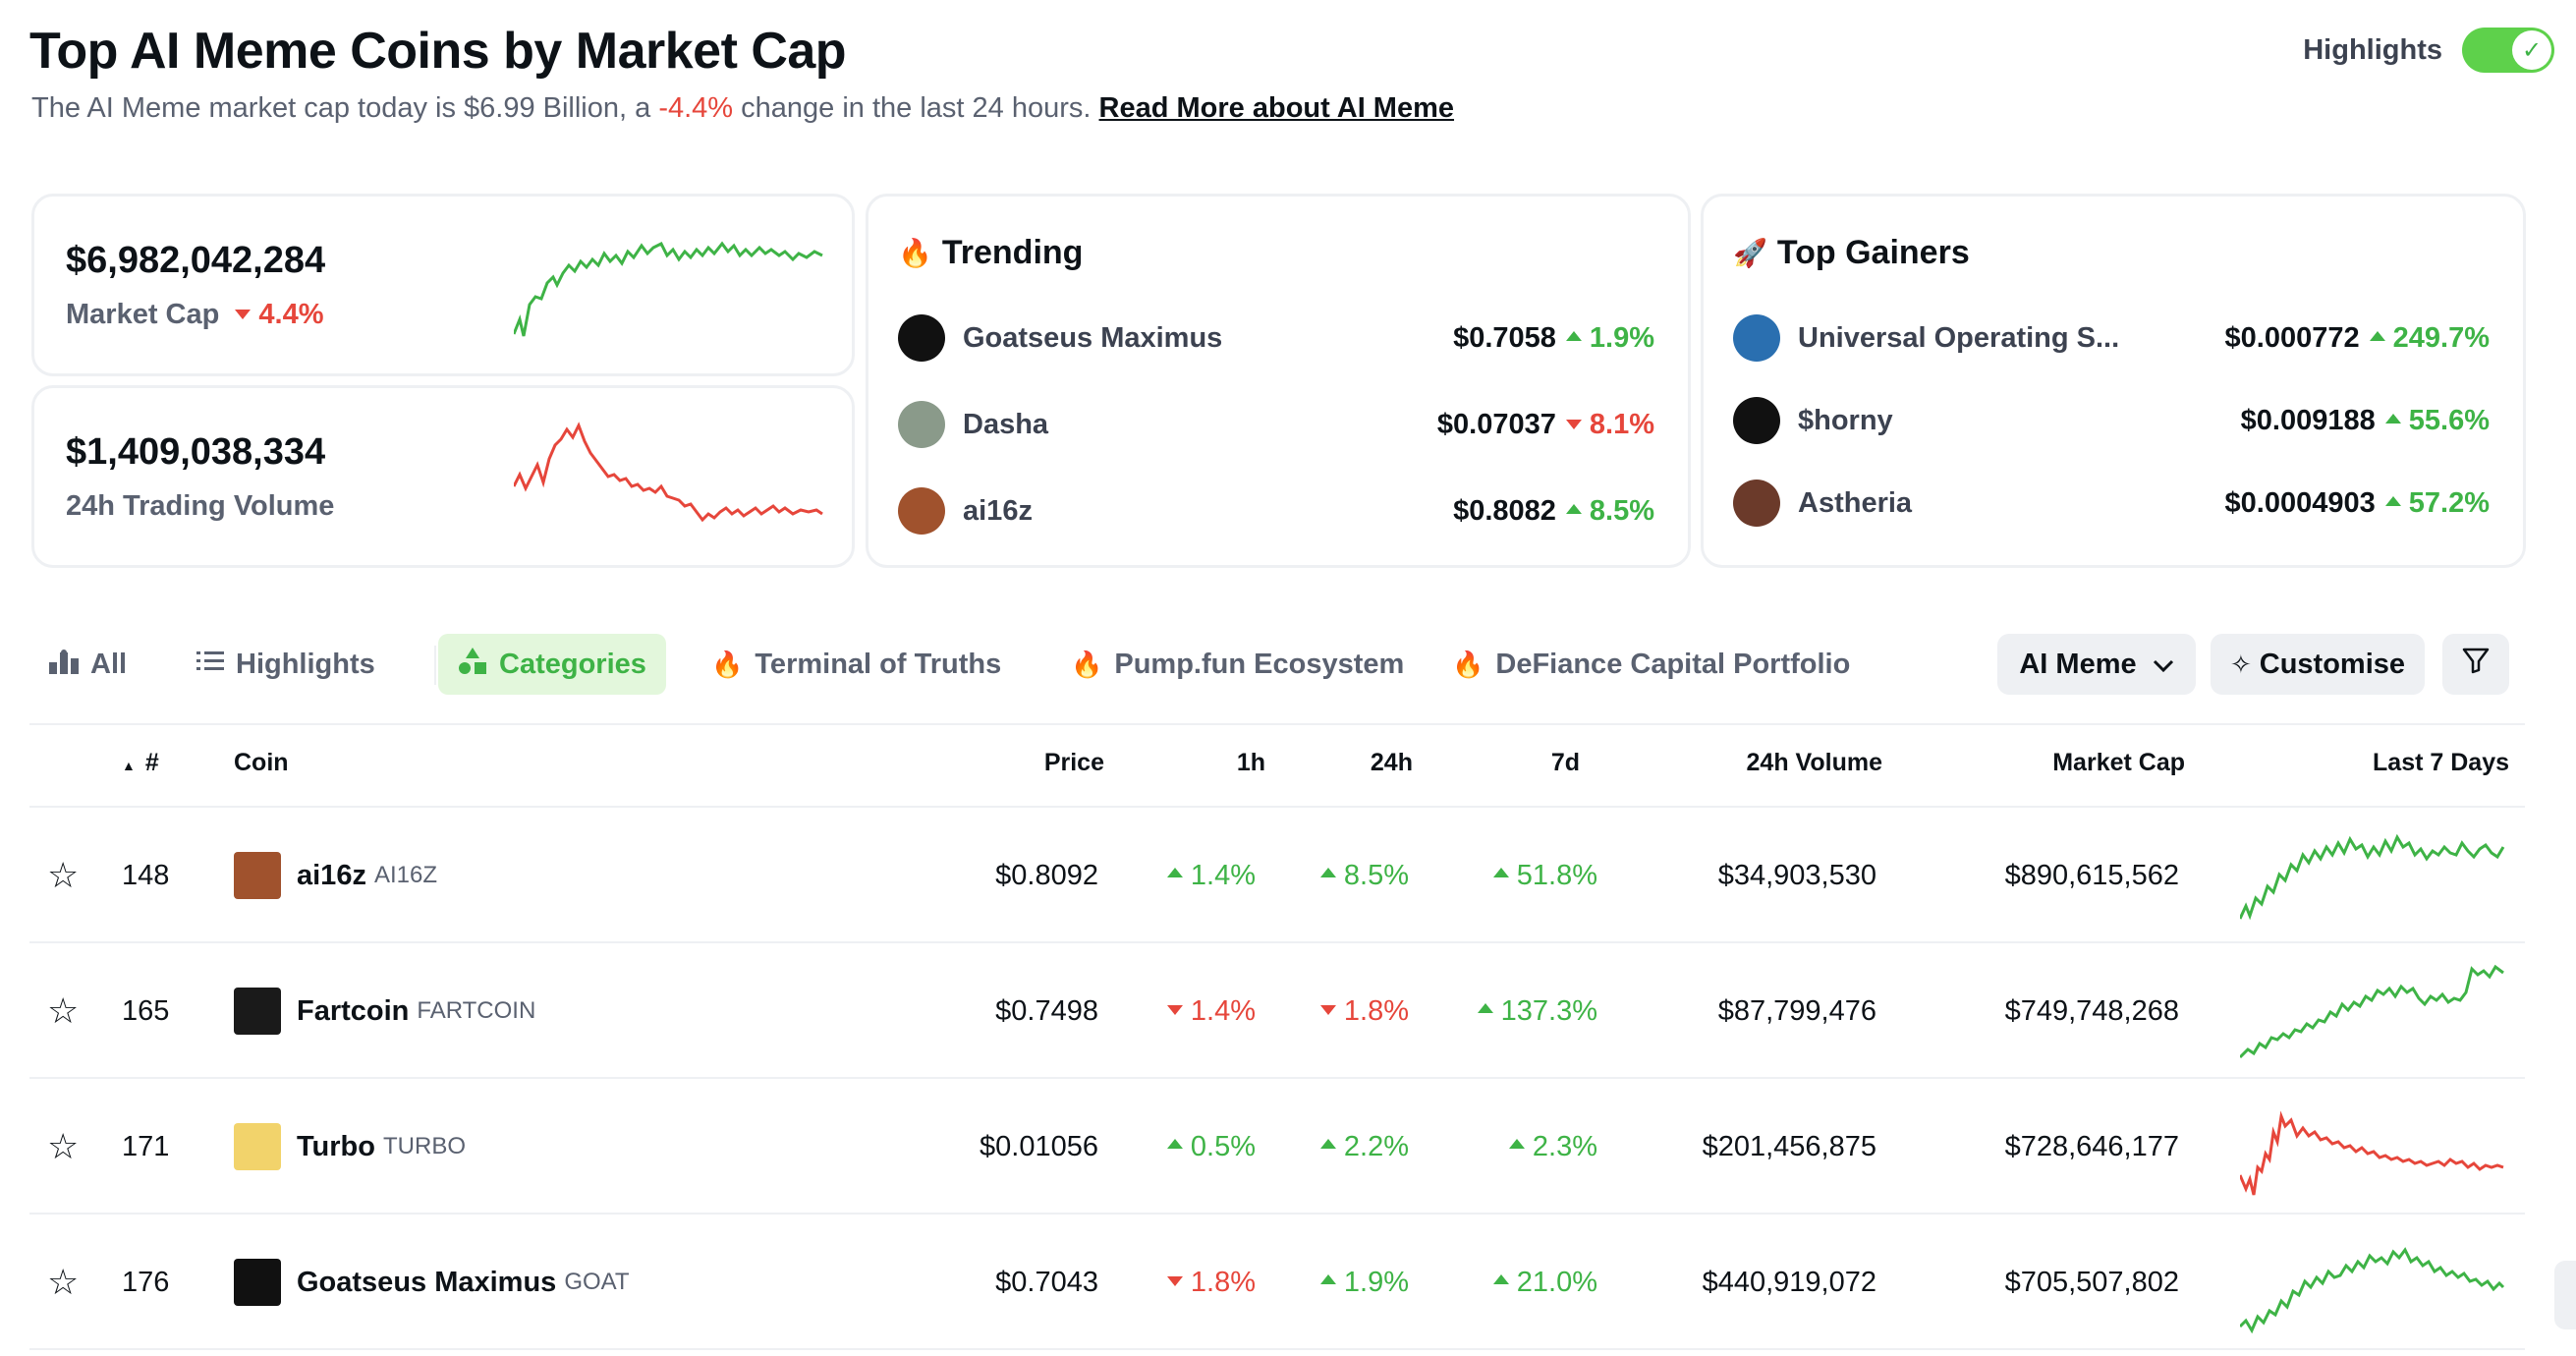 The width and height of the screenshot is (2576, 1356). Describe the element at coordinates (991, 252) in the screenshot. I see `trending-title: 🔥 Trending` at that location.